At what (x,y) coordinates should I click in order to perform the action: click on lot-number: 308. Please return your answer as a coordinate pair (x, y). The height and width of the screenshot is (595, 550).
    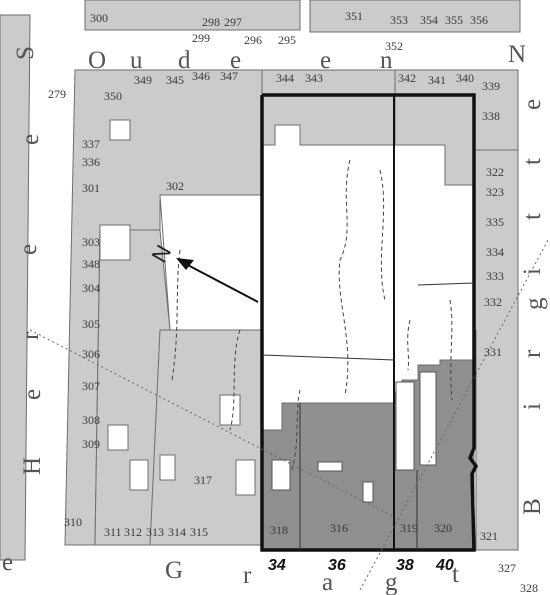
    Looking at the image, I should click on (91, 420).